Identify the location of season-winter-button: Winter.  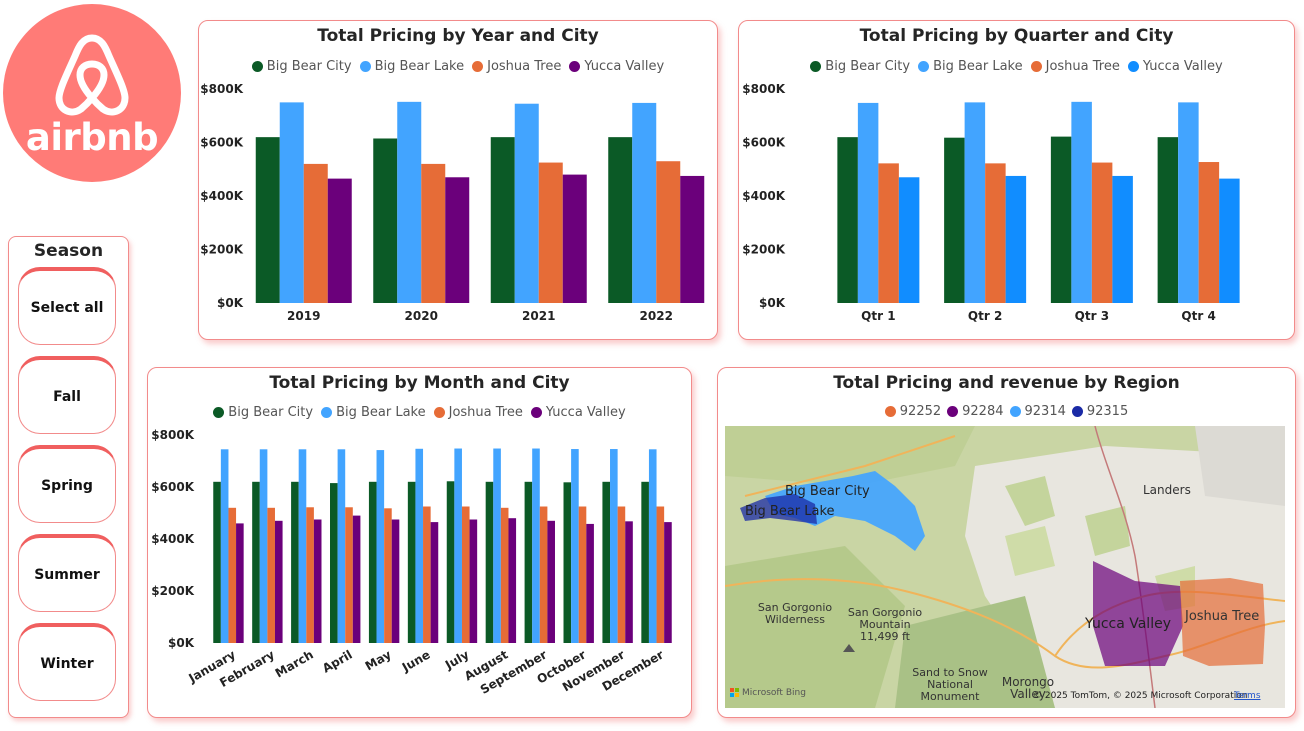
(67, 662).